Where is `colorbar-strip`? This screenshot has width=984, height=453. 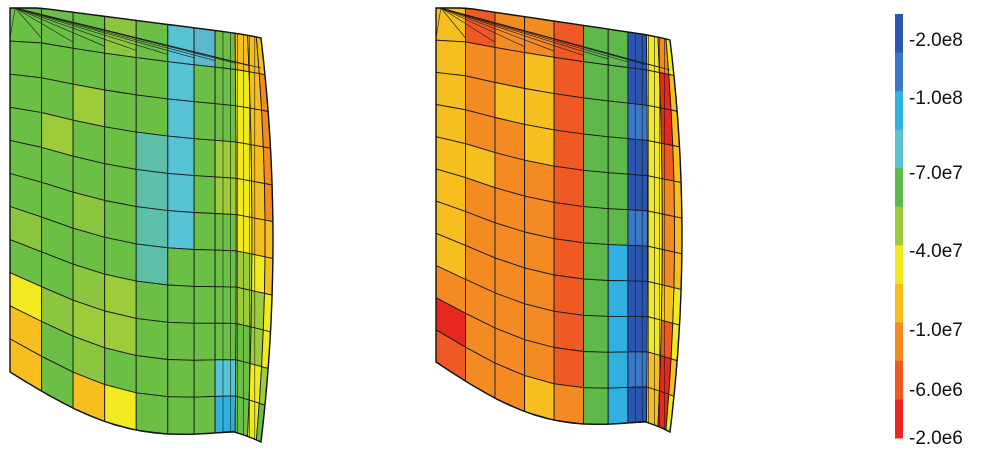 colorbar-strip is located at coordinates (899, 226).